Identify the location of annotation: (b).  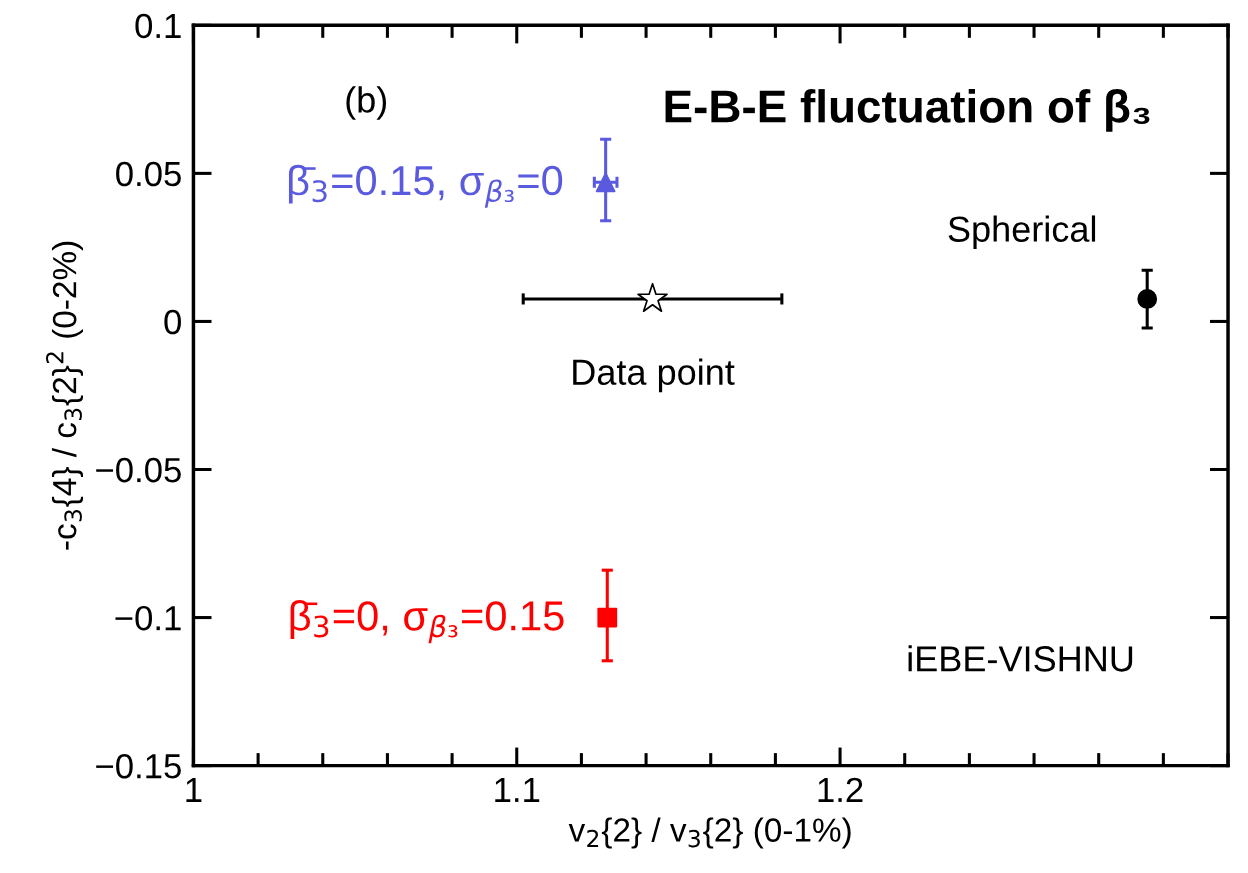
(366, 103).